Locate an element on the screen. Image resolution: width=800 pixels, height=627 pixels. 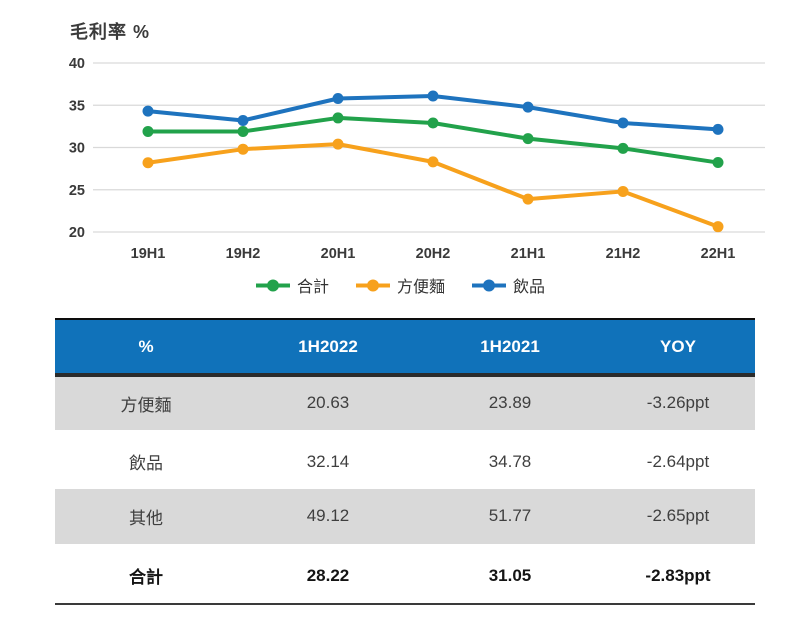
cell-1h2022: 20.63 is located at coordinates (328, 405).